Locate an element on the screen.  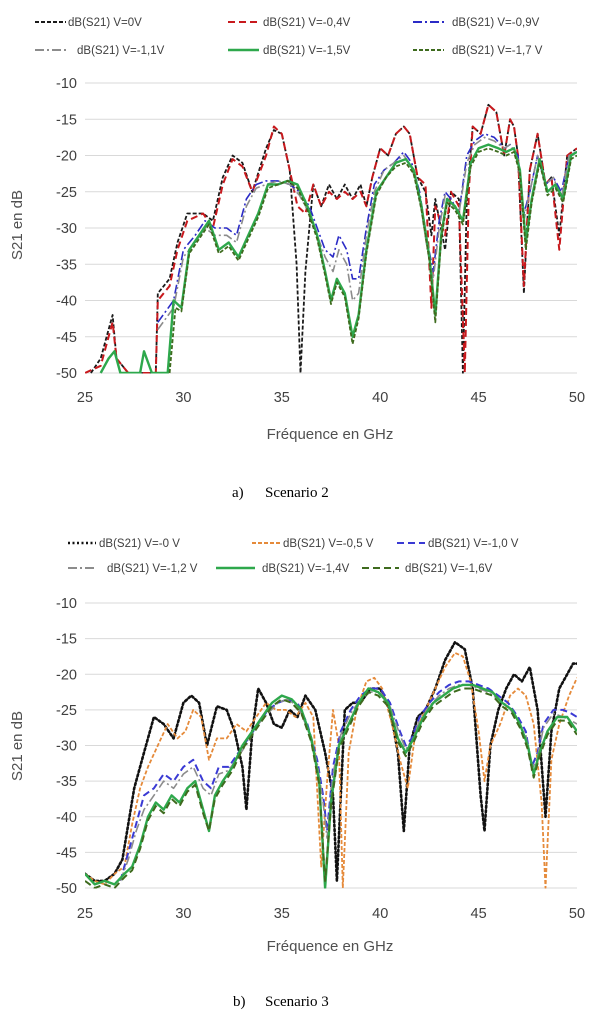
caption-title: Scenario 2 is located at coordinates (297, 493).